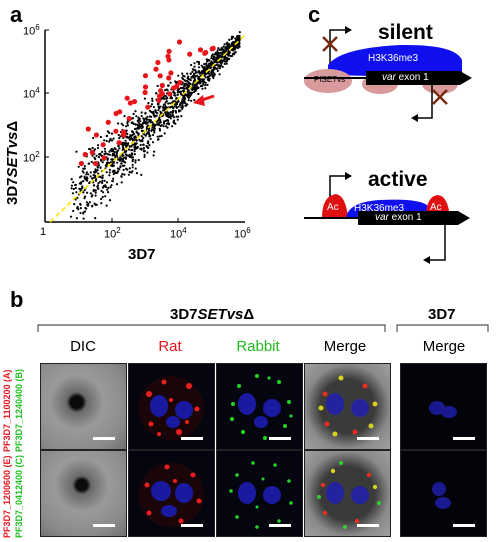 The width and height of the screenshot is (500, 542). What do you see at coordinates (258, 346) in the screenshot?
I see `col-rabbit-label: Rabbit` at bounding box center [258, 346].